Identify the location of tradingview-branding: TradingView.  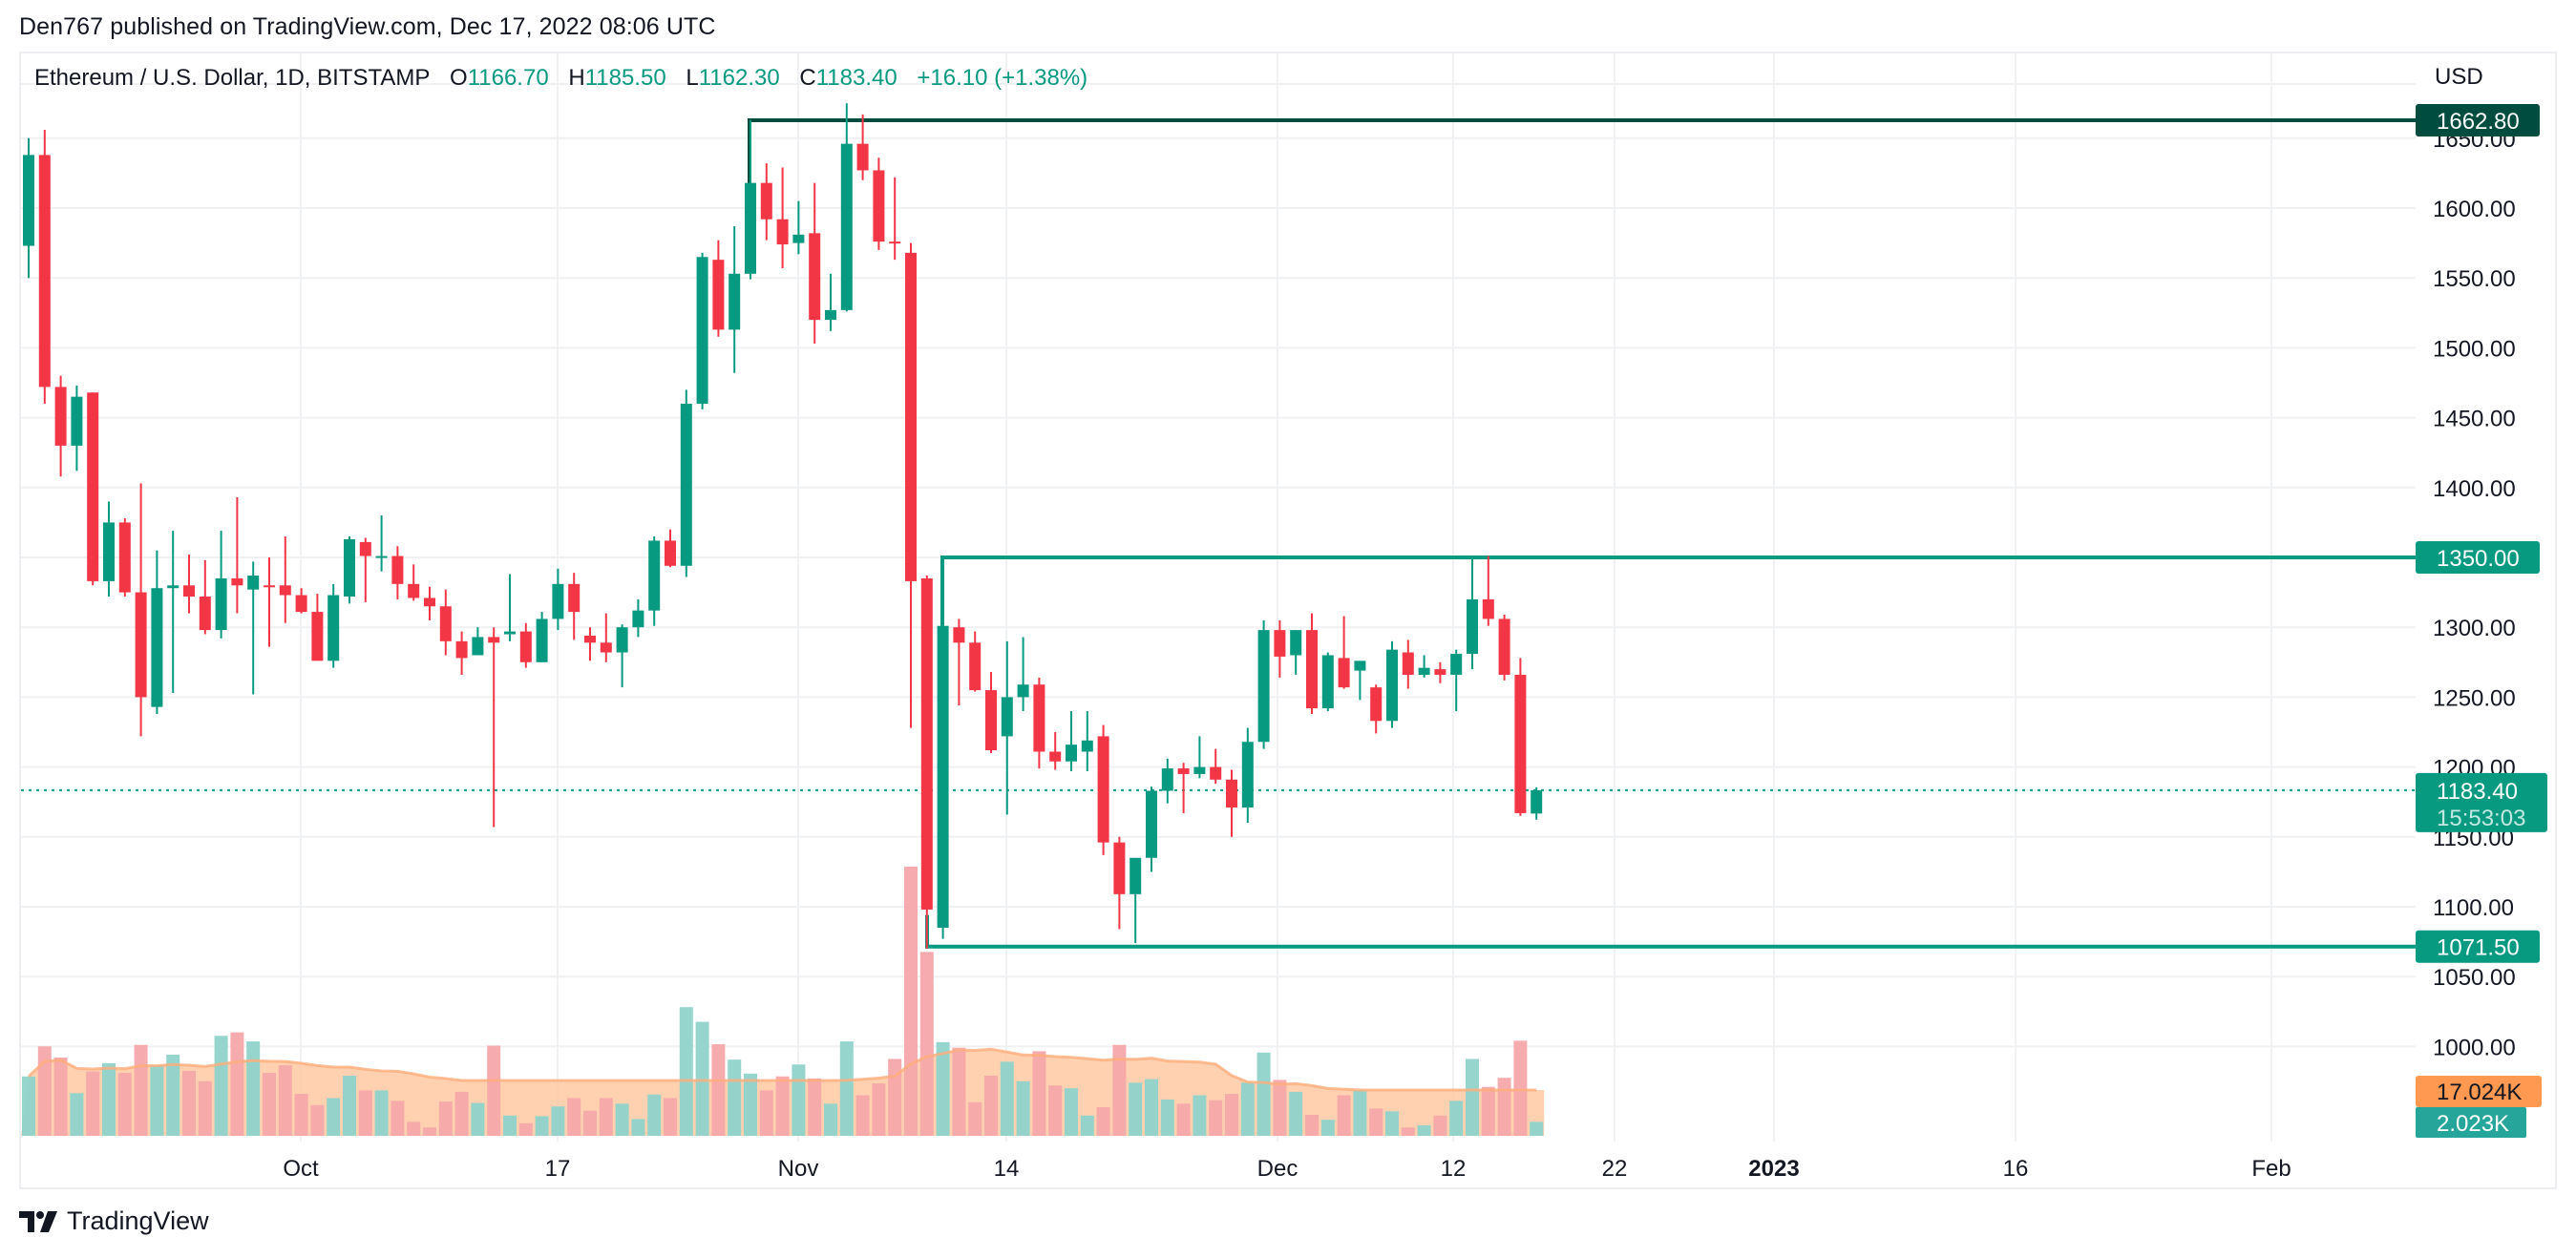
(114, 1221).